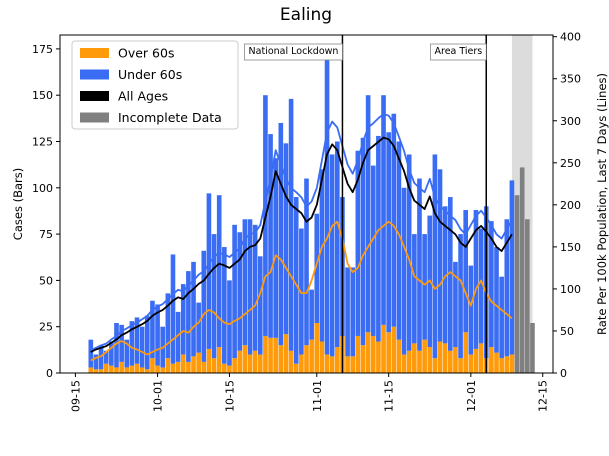 This screenshot has height=456, width=609. Describe the element at coordinates (570, 247) in the screenshot. I see `y2-tick-label: 150` at that location.